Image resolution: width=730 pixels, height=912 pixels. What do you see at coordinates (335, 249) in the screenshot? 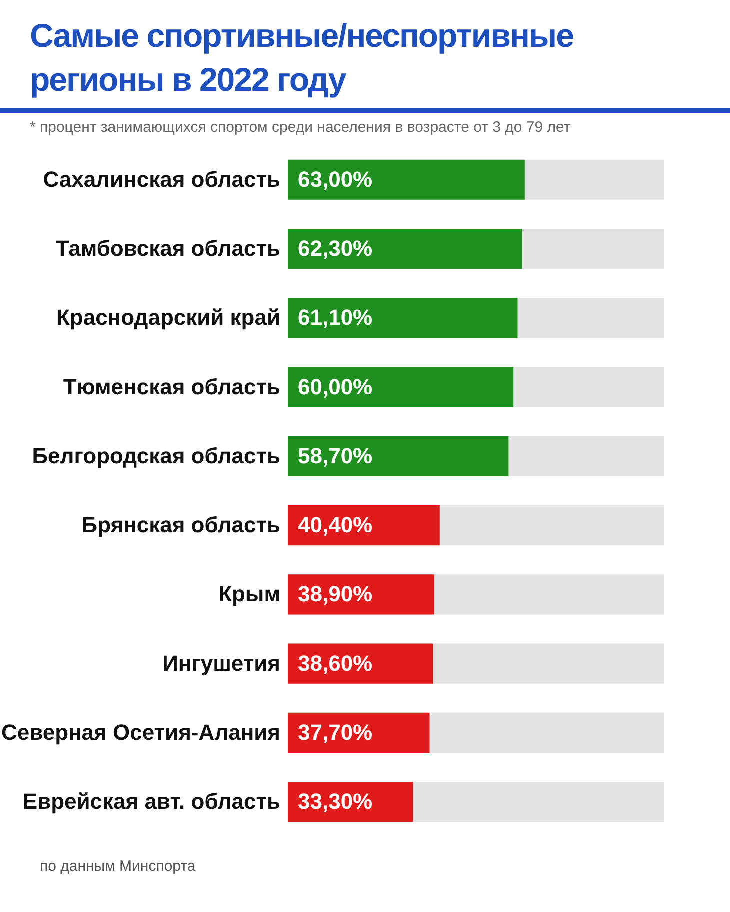
I see `data-label: 62,30%` at bounding box center [335, 249].